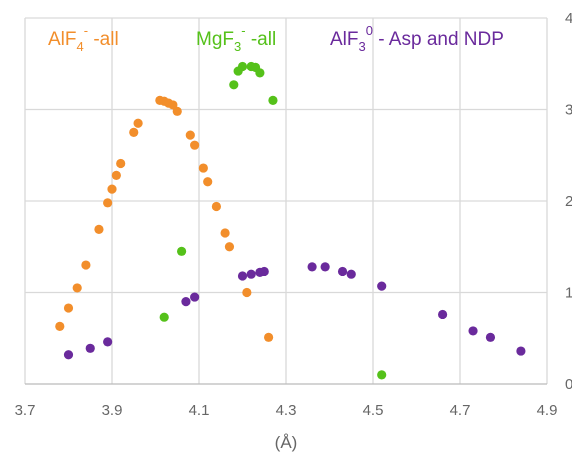  What do you see at coordinates (373, 410) in the screenshot?
I see `x-tick-label: 4.5` at bounding box center [373, 410].